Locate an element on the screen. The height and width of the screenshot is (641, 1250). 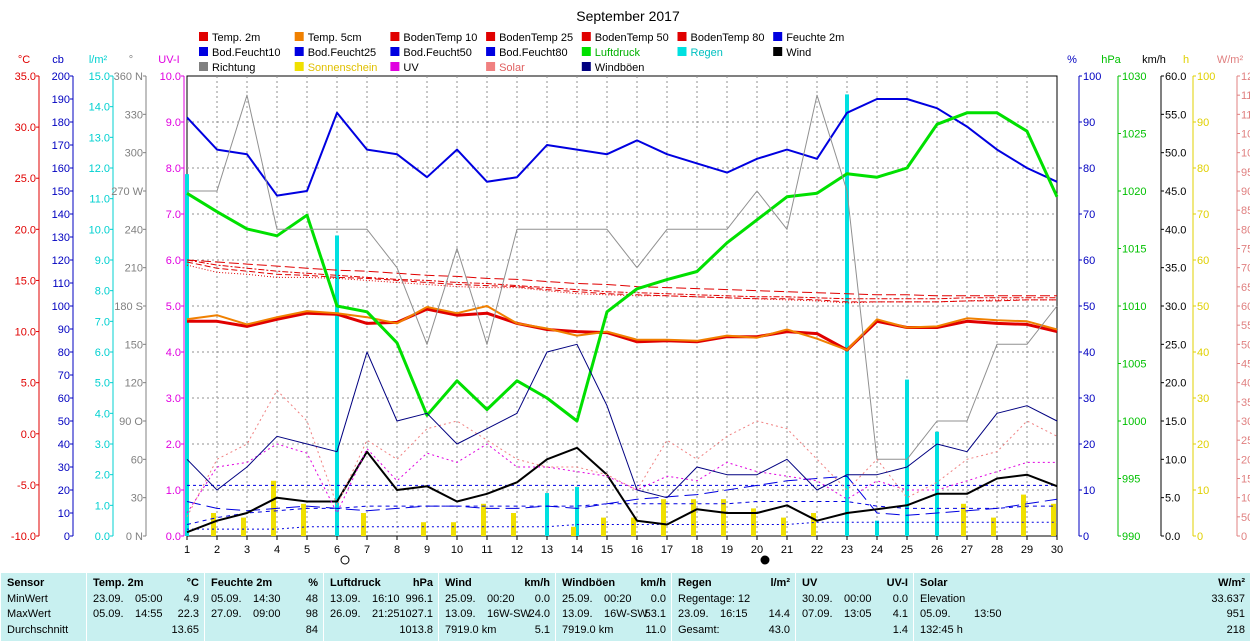
summary-cell: Sensor is located at coordinates (26, 583).